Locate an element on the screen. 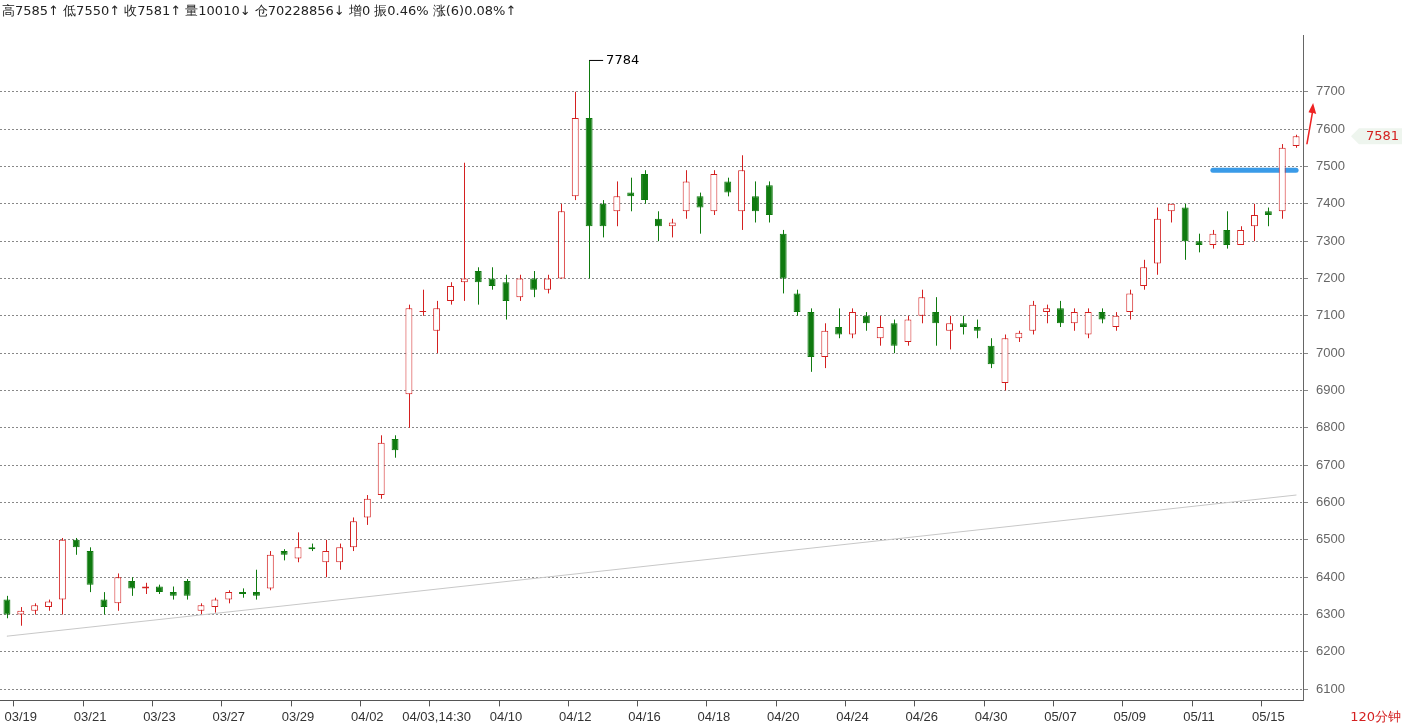 Image resolution: width=1403 pixels, height=728 pixels. y-tick-label: 6500 is located at coordinates (1330, 539).